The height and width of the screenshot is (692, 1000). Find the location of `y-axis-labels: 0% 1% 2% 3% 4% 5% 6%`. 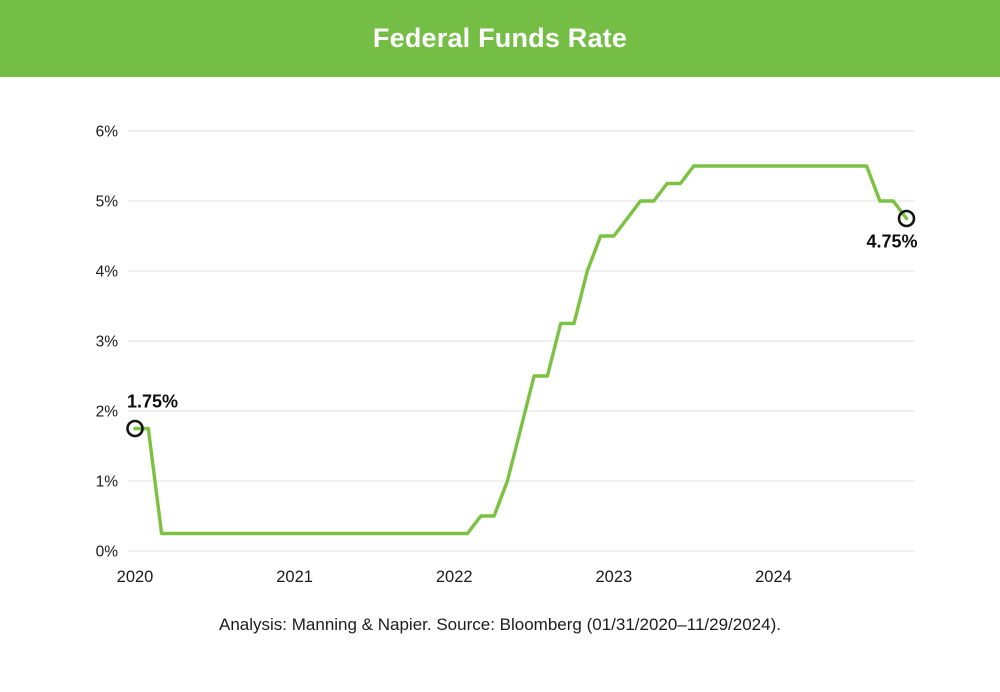

y-axis-labels: 0% 1% 2% 3% 4% 5% 6% is located at coordinates (107, 342).